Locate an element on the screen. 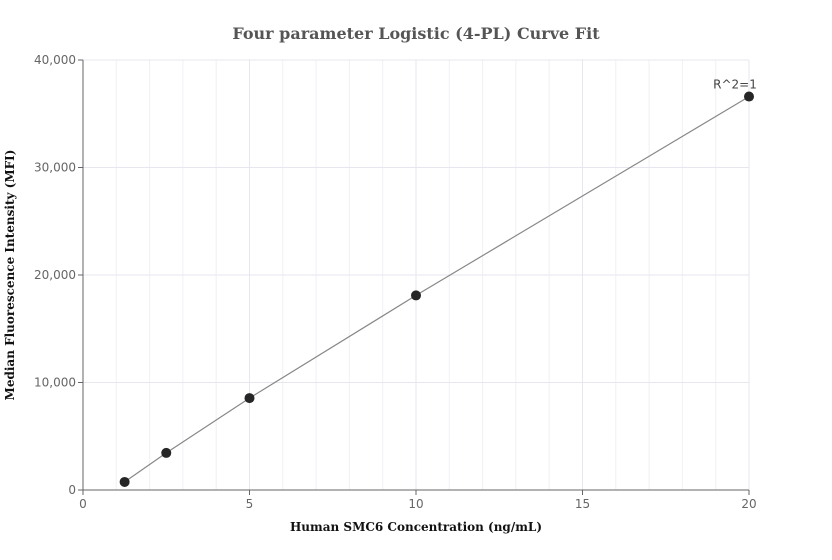  x-tick-label: 5 is located at coordinates (250, 504).